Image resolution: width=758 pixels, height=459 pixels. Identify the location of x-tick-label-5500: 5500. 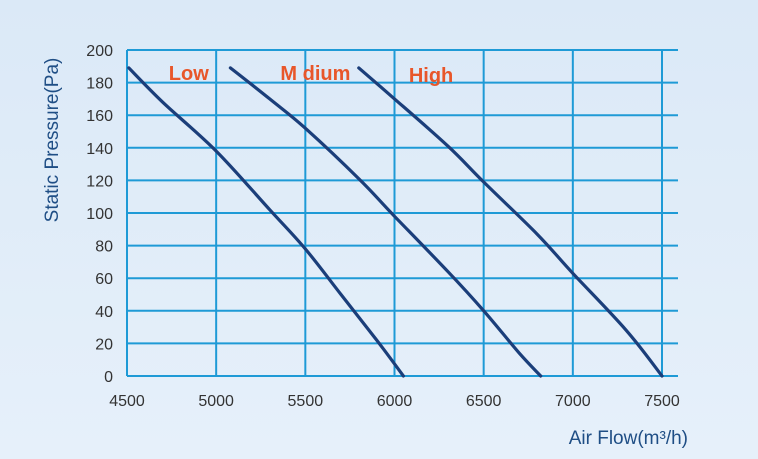
(306, 401).